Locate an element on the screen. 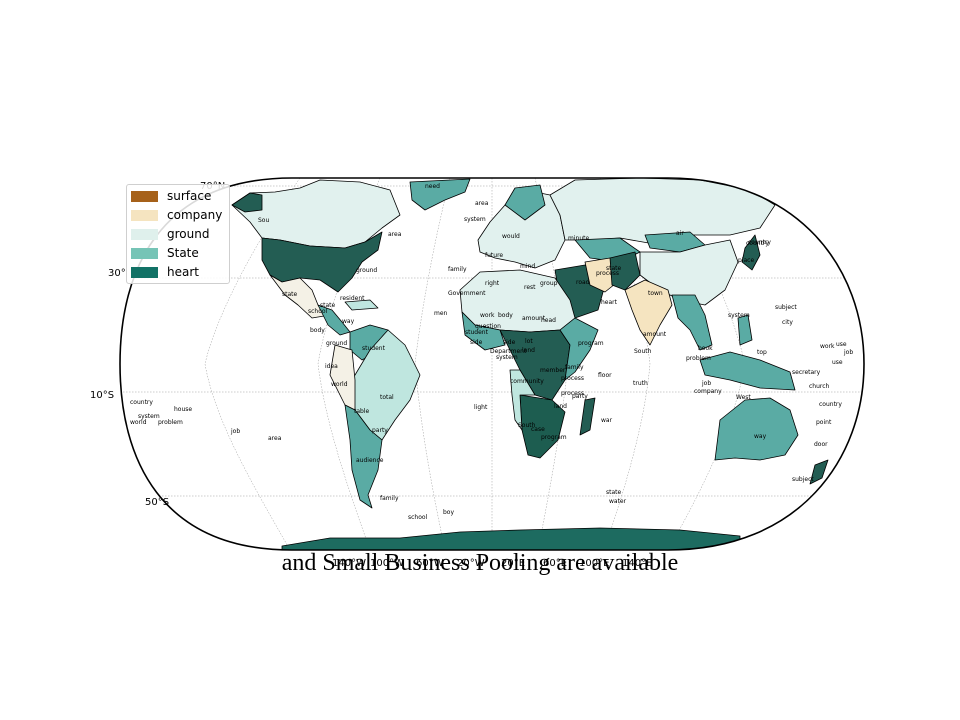  lon-tick-label: 60°E is located at coordinates (555, 563).